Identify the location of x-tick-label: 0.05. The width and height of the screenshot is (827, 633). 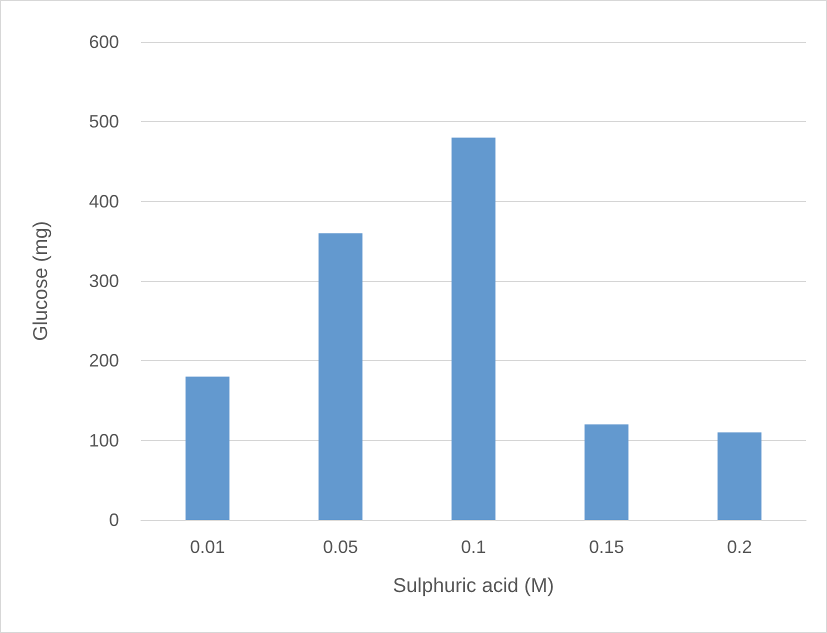
(340, 547).